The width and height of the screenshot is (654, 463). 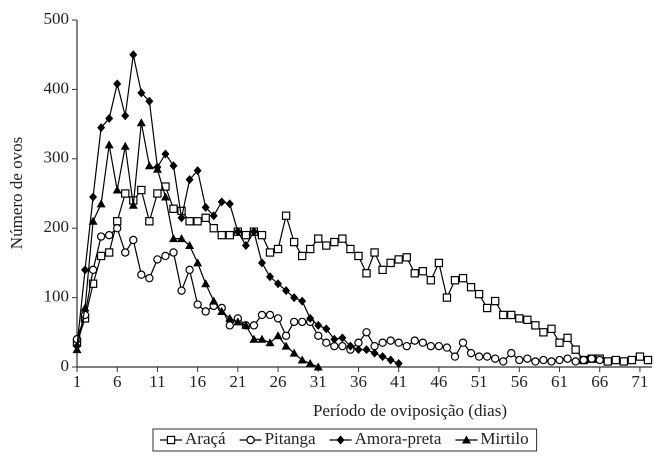 What do you see at coordinates (16, 193) in the screenshot?
I see `y-axis-label: Número de ovos` at bounding box center [16, 193].